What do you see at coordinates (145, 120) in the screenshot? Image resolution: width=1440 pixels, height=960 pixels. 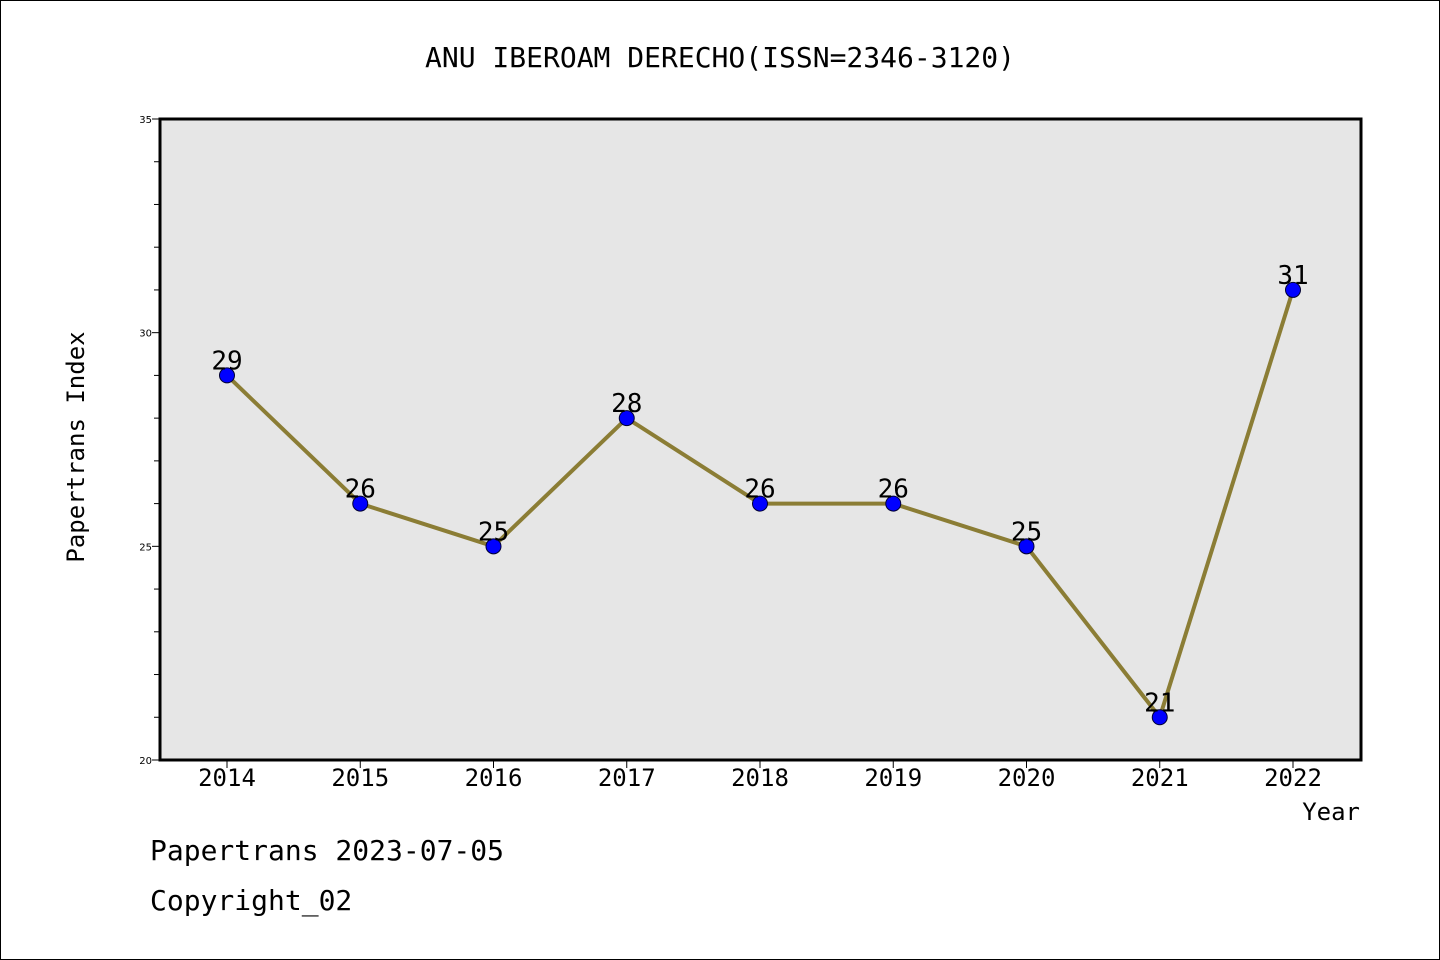 I see `y-tick-label: 35` at bounding box center [145, 120].